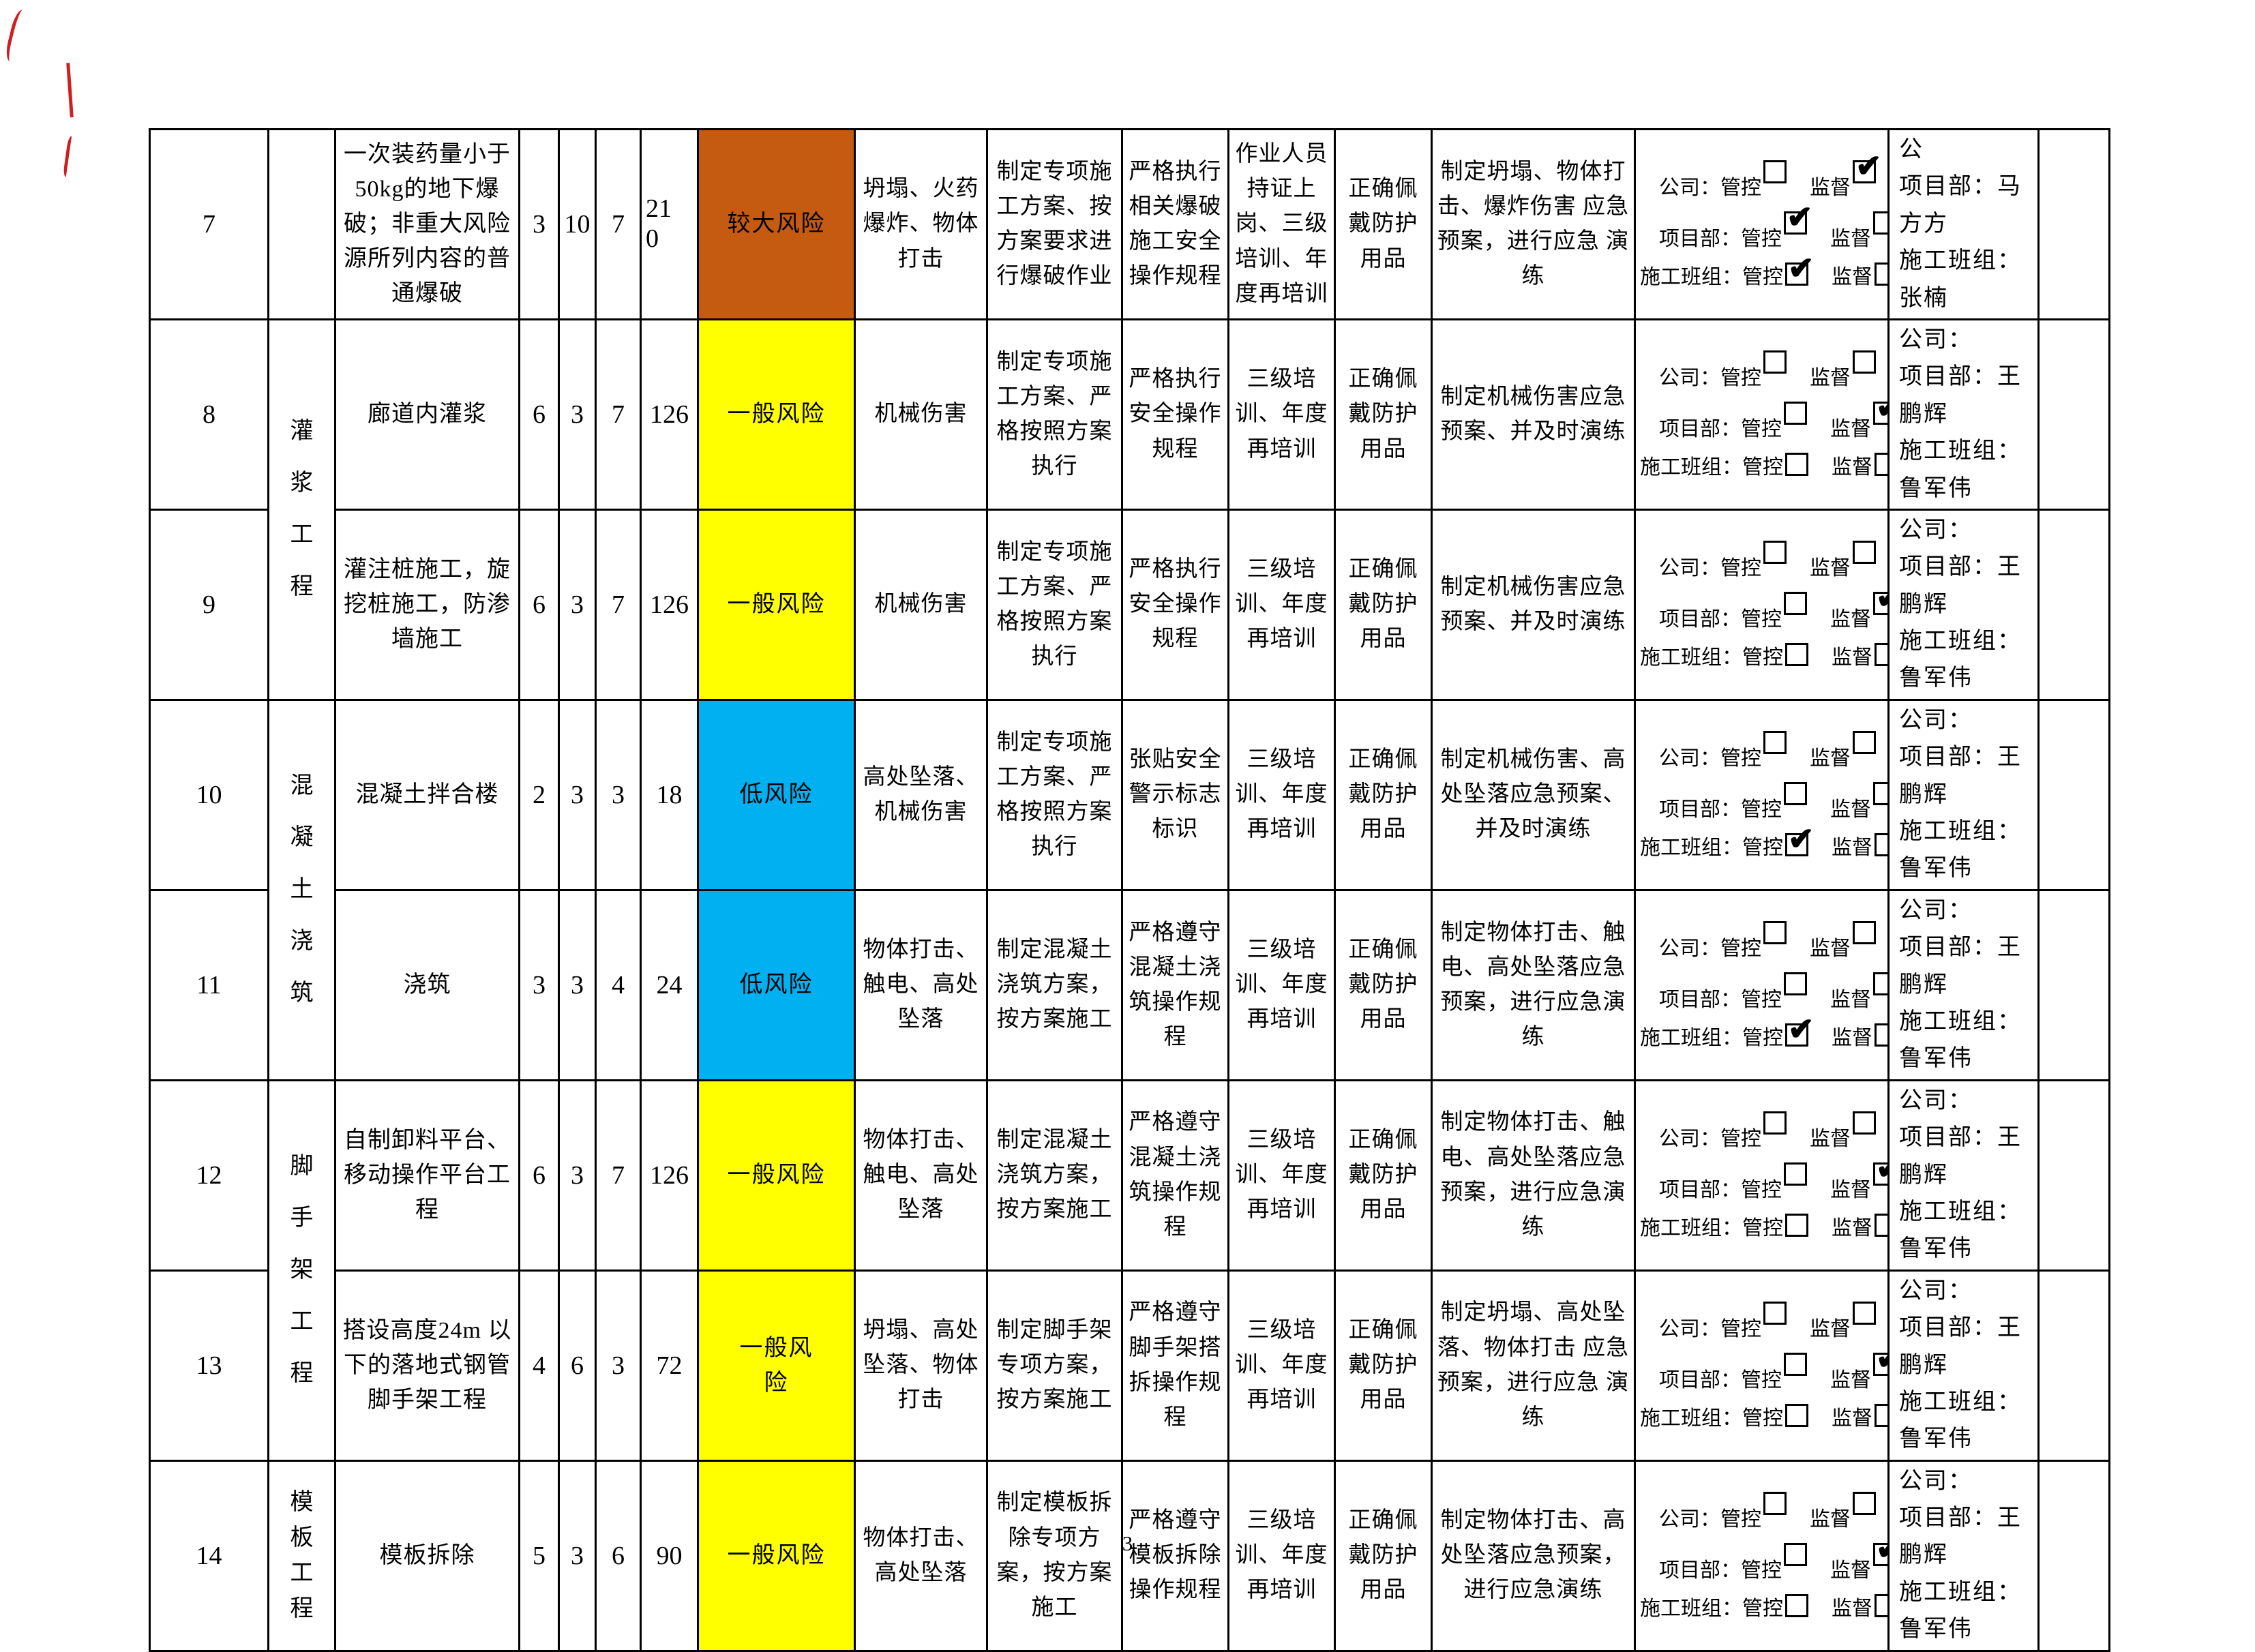 Image resolution: width=2255 pixels, height=1652 pixels. Describe the element at coordinates (776, 604) in the screenshot. I see `risk-level-cell: 一般风险` at that location.